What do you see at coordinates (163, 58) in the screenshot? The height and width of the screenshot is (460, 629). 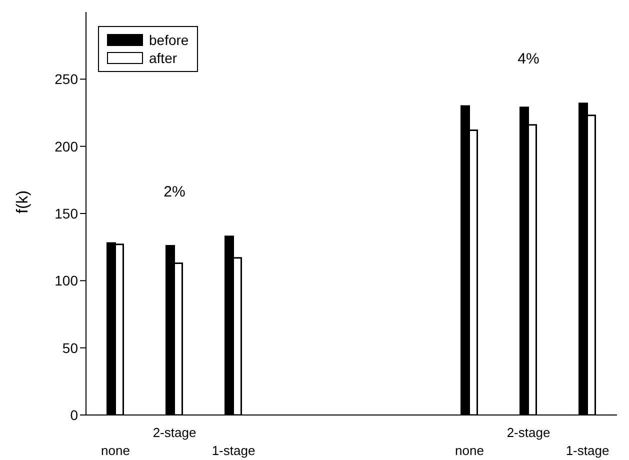 I see `legend-label: after` at bounding box center [163, 58].